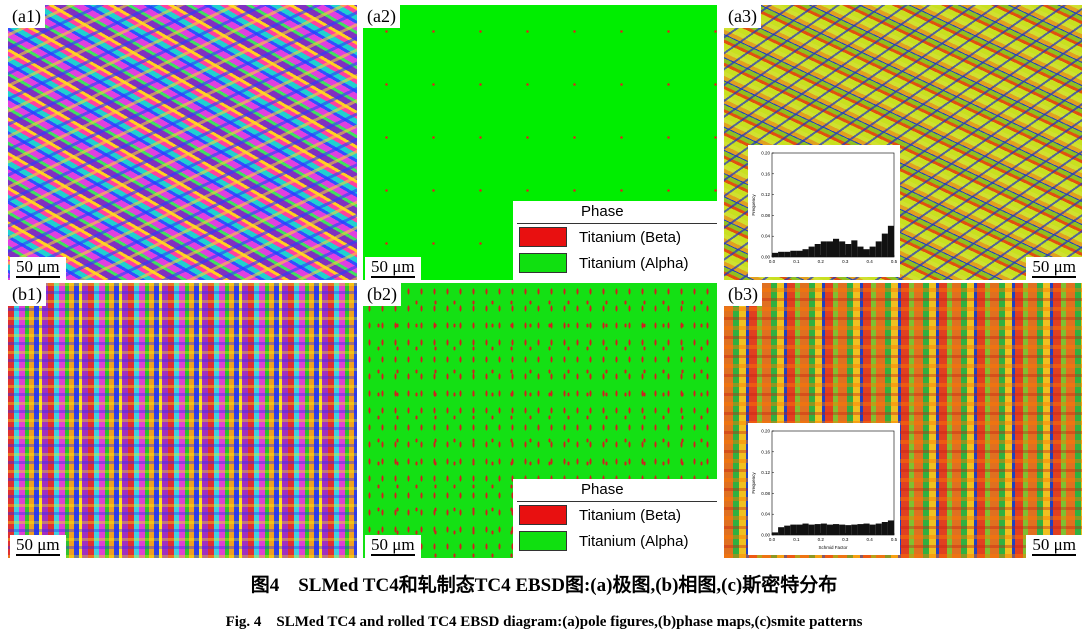 The height and width of the screenshot is (637, 1088). I want to click on y-tick-label: 0.12, so click(765, 472).